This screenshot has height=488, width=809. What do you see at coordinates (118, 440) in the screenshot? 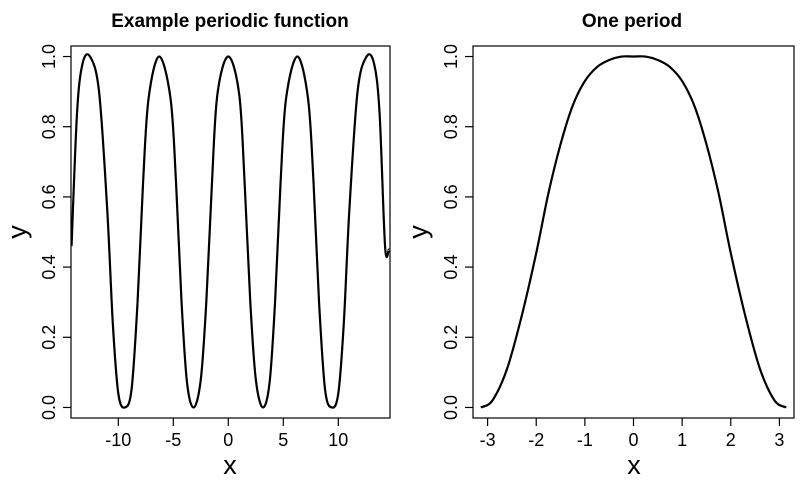
I see `x-tick-label: -10` at bounding box center [118, 440].